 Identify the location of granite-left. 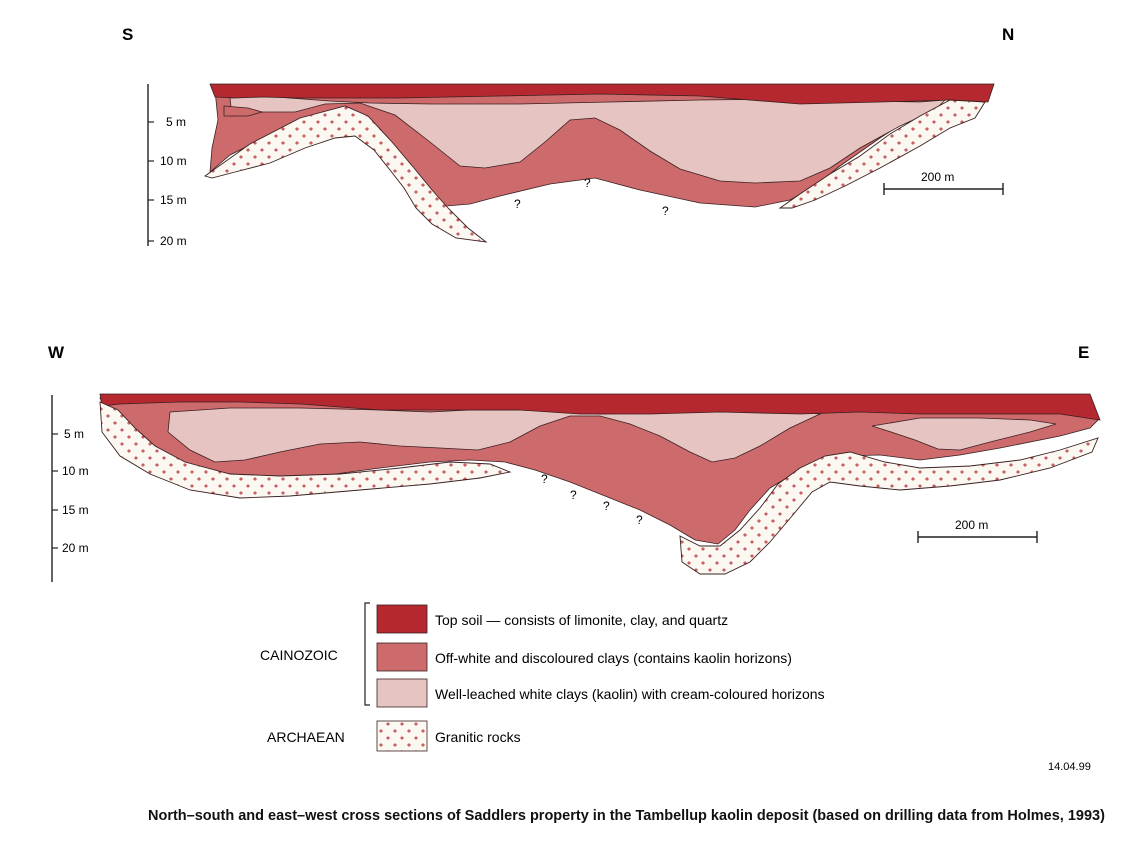
(345, 174).